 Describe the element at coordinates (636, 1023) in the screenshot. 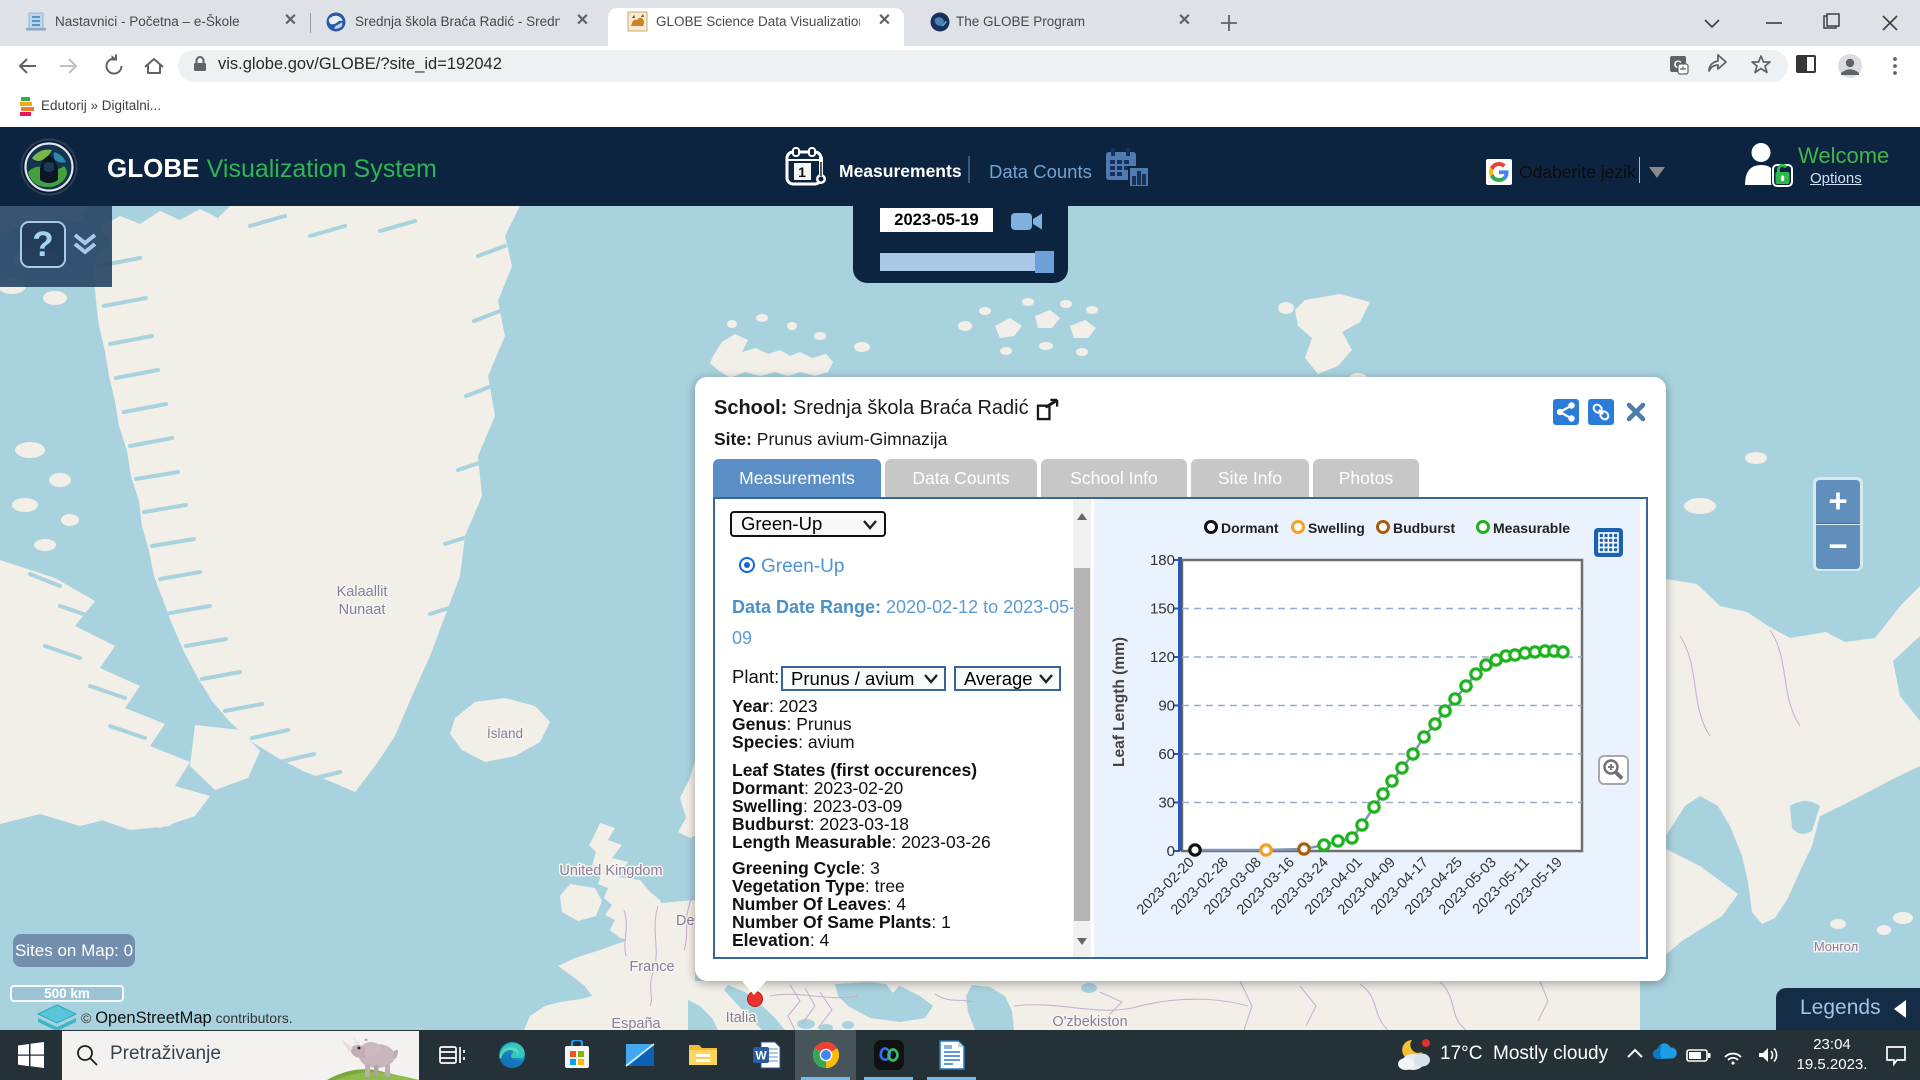

I see `svg-text: España` at that location.